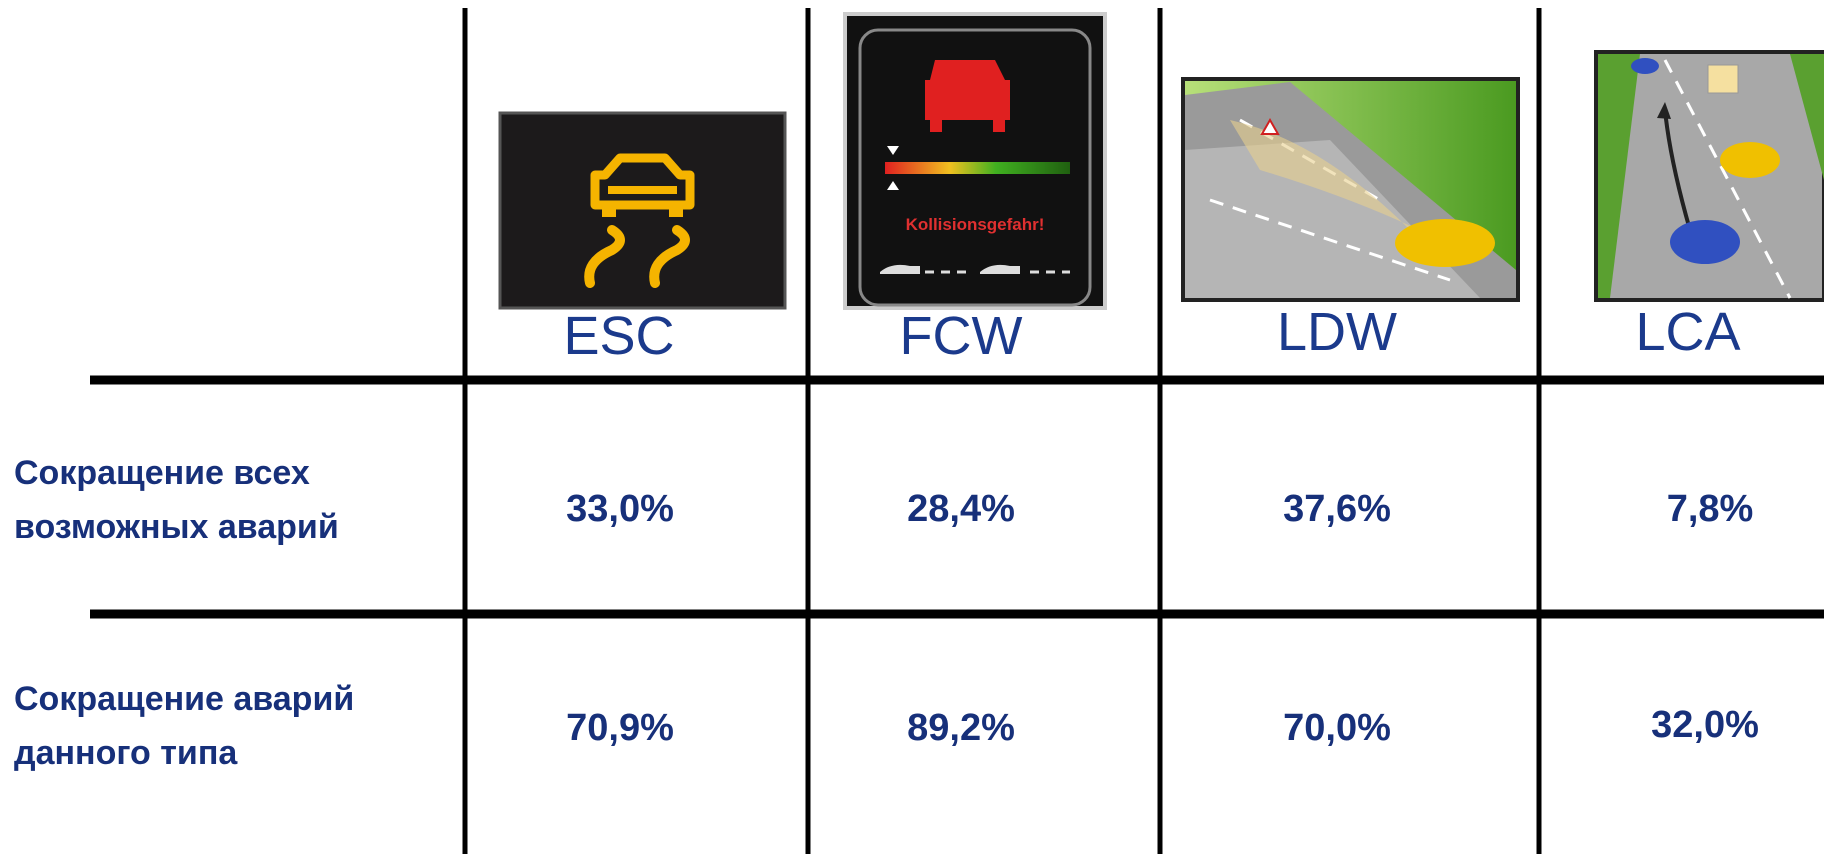 This screenshot has height=854, width=1824. Describe the element at coordinates (975, 161) in the screenshot. I see `fcw-icon: Kollisionsgefahr!` at that location.